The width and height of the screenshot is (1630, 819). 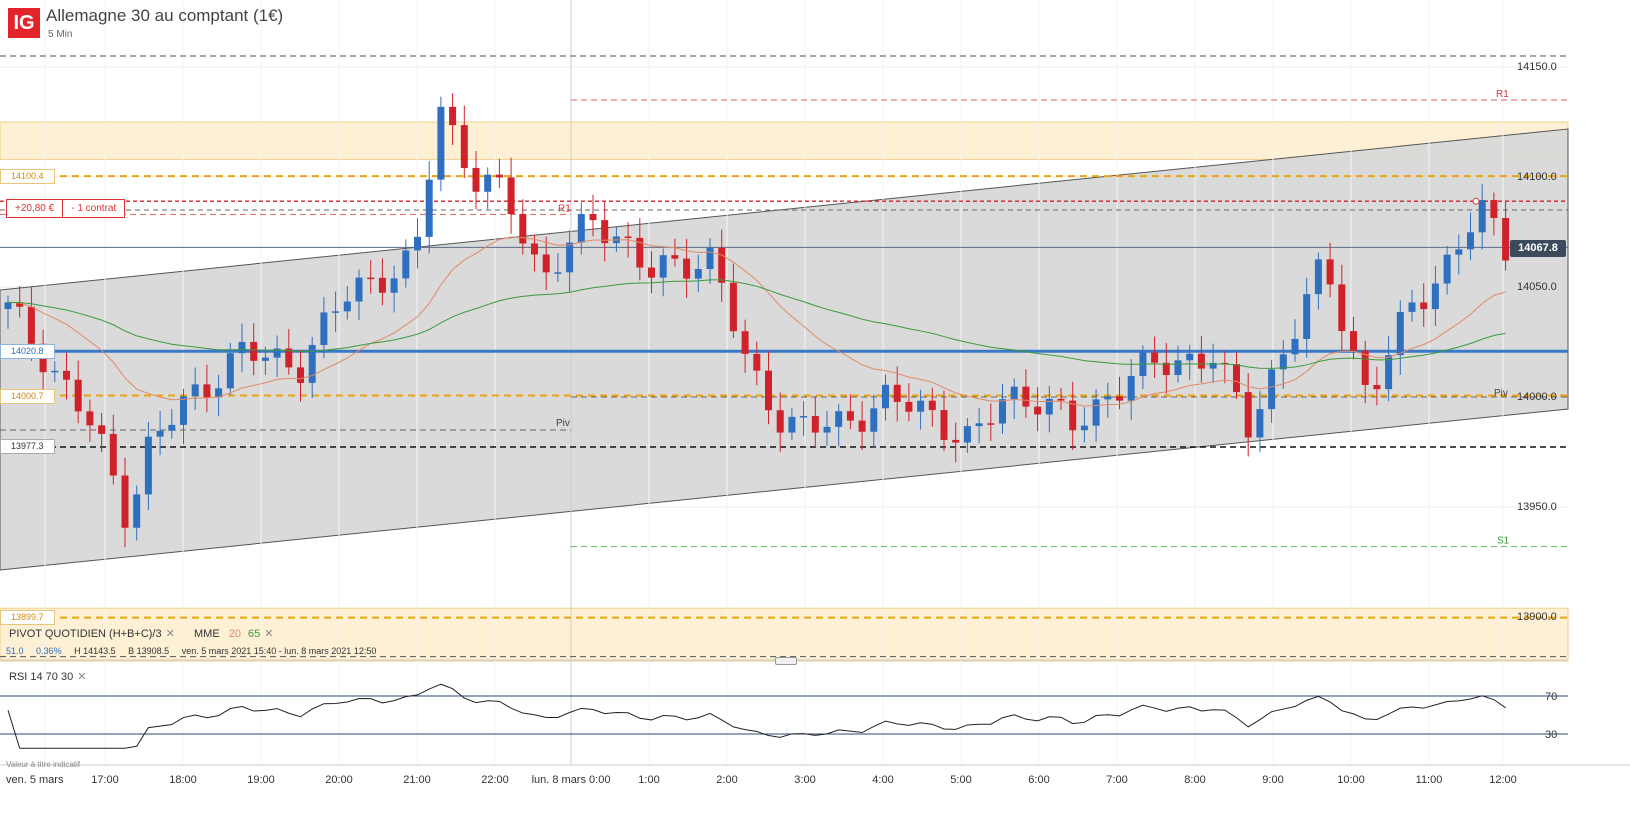 I want to click on level-tag: 13899.7, so click(x=27, y=617).